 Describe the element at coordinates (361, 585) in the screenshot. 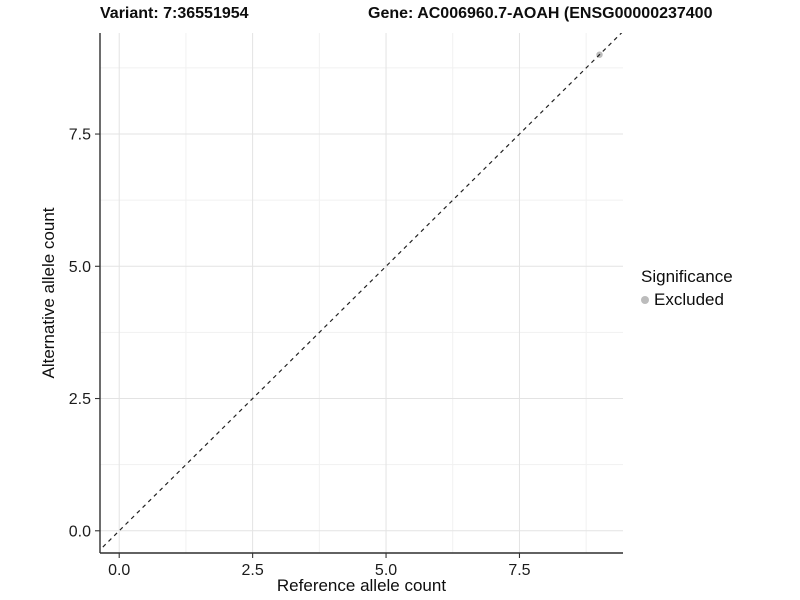

I see `x-axis-title: Reference allele count` at that location.